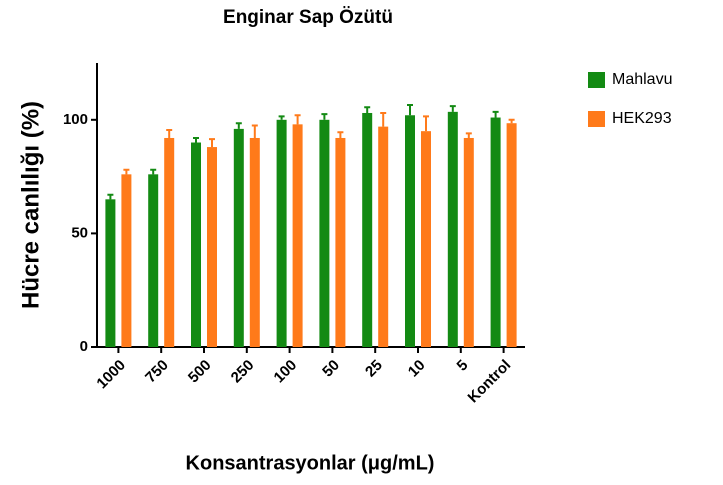 The height and width of the screenshot is (485, 723). Describe the element at coordinates (308, 17) in the screenshot. I see `chart-title: Enginar Sap Özütü` at that location.